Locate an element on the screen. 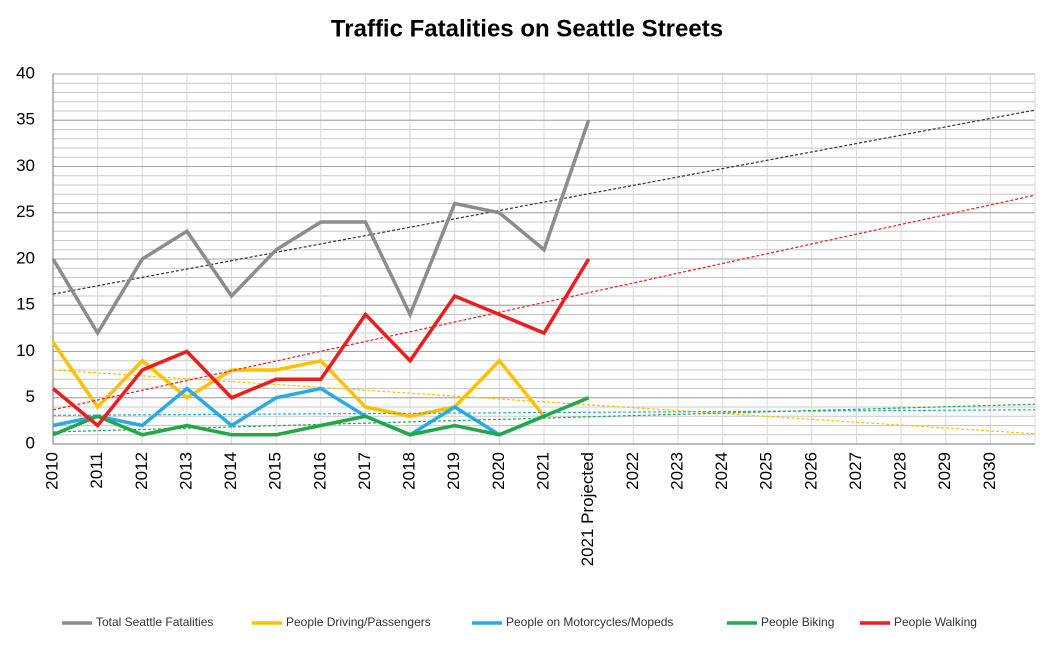 The height and width of the screenshot is (648, 1051). y-tick-label: 15 is located at coordinates (25, 304).